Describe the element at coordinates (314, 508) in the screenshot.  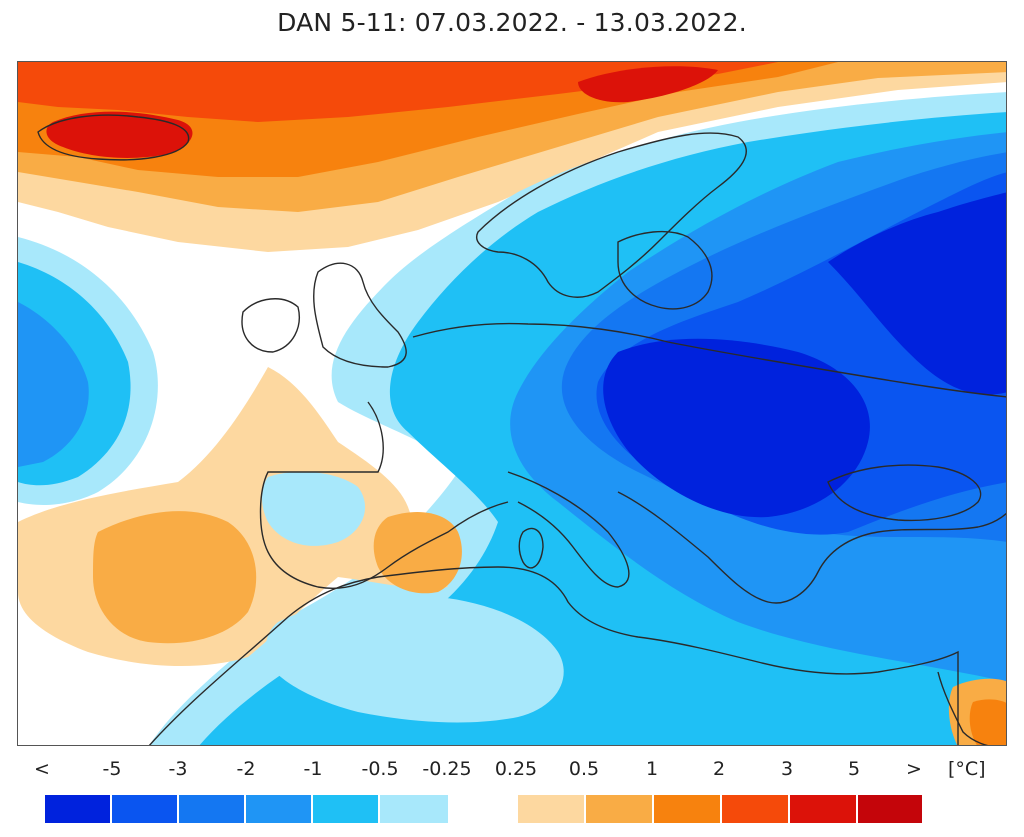
I see `cold-anomaly-iberia-patch` at that location.